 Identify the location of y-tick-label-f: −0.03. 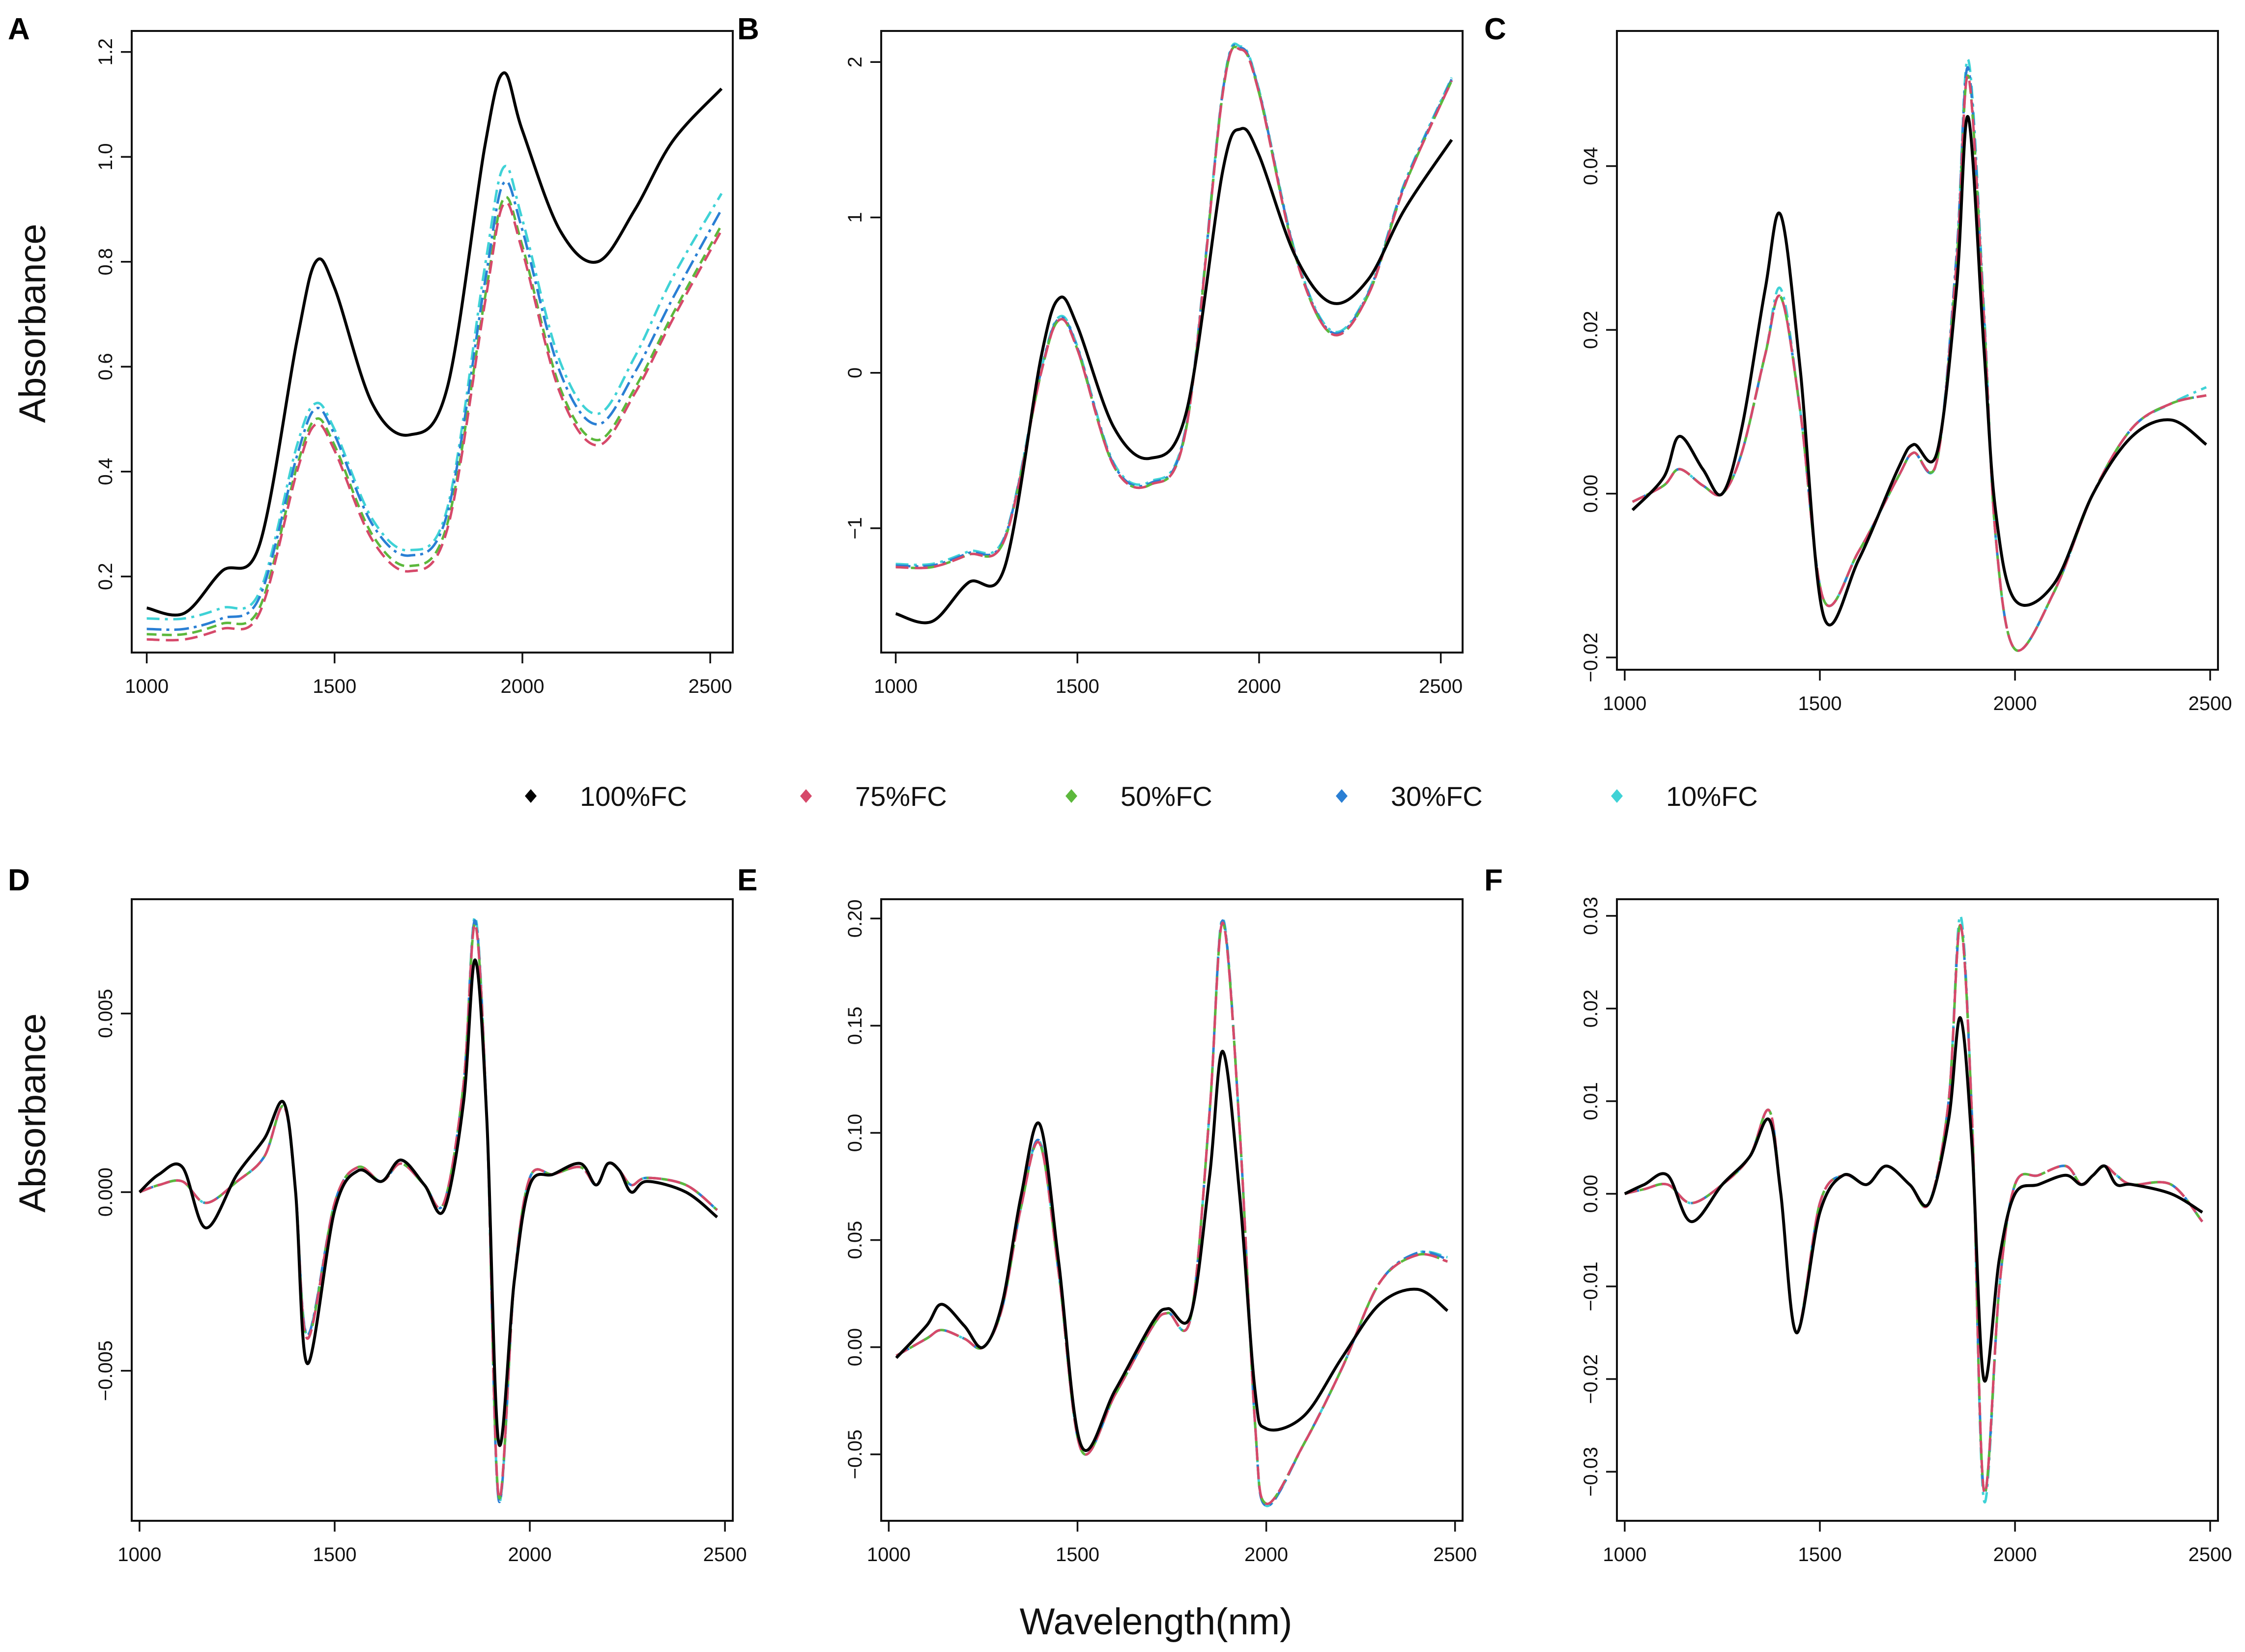
(1591, 1472).